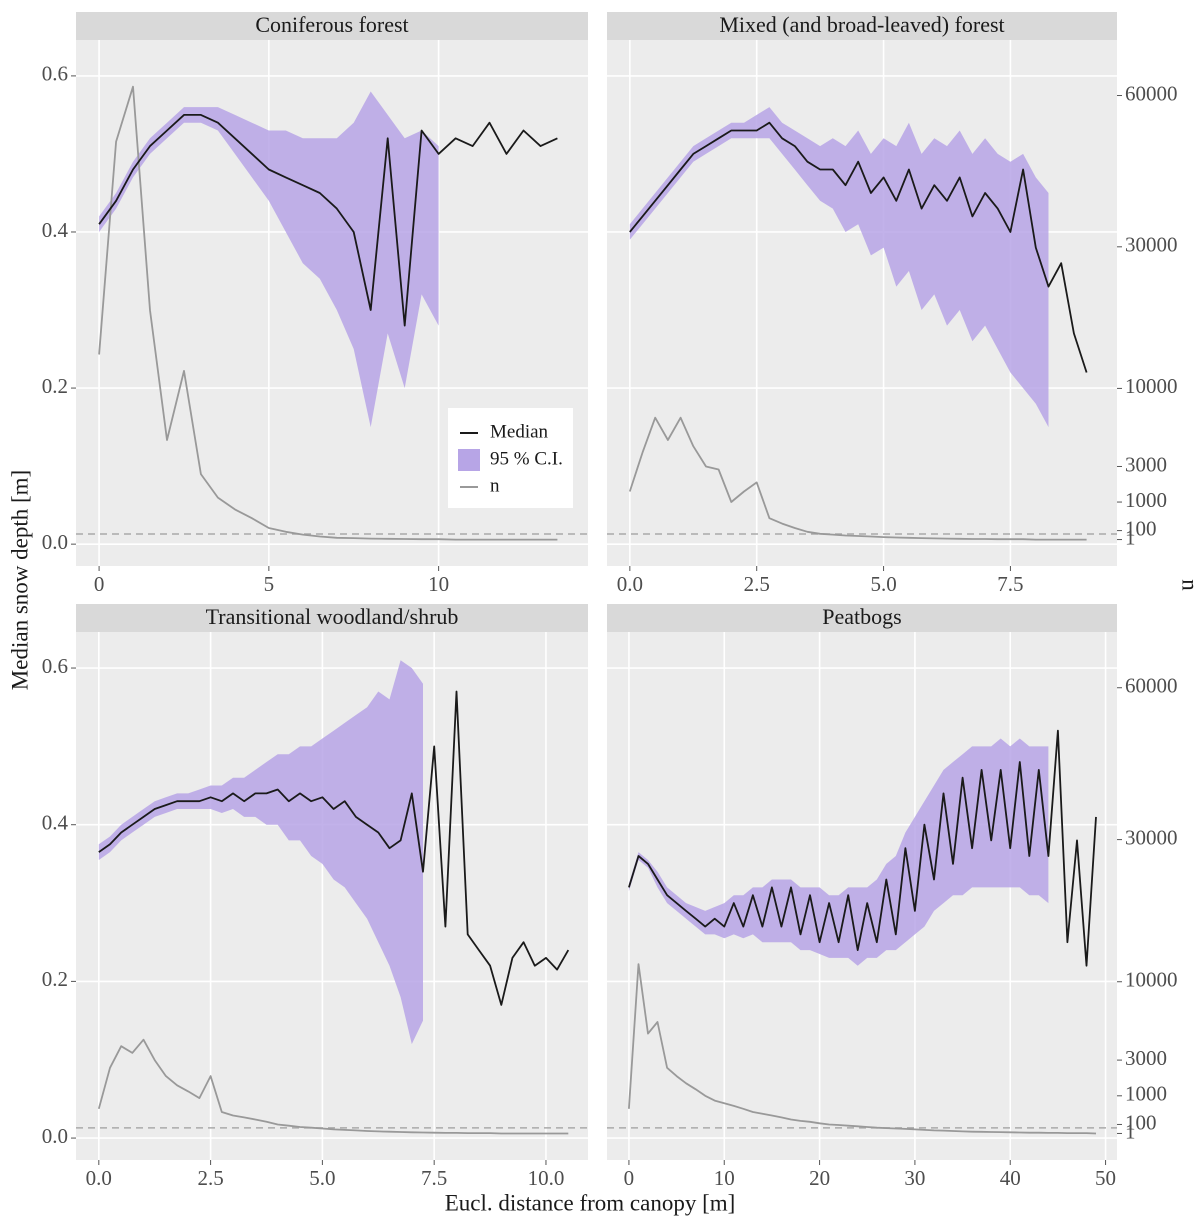 The image size is (1202, 1218). What do you see at coordinates (526, 458) in the screenshot?
I see `legend-label: 95 % C.I.` at bounding box center [526, 458].